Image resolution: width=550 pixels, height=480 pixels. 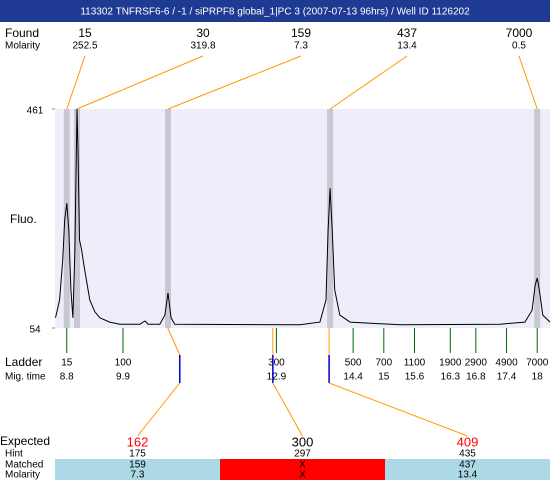 What do you see at coordinates (451, 377) in the screenshot?
I see `ladder-time: 16.3` at bounding box center [451, 377].